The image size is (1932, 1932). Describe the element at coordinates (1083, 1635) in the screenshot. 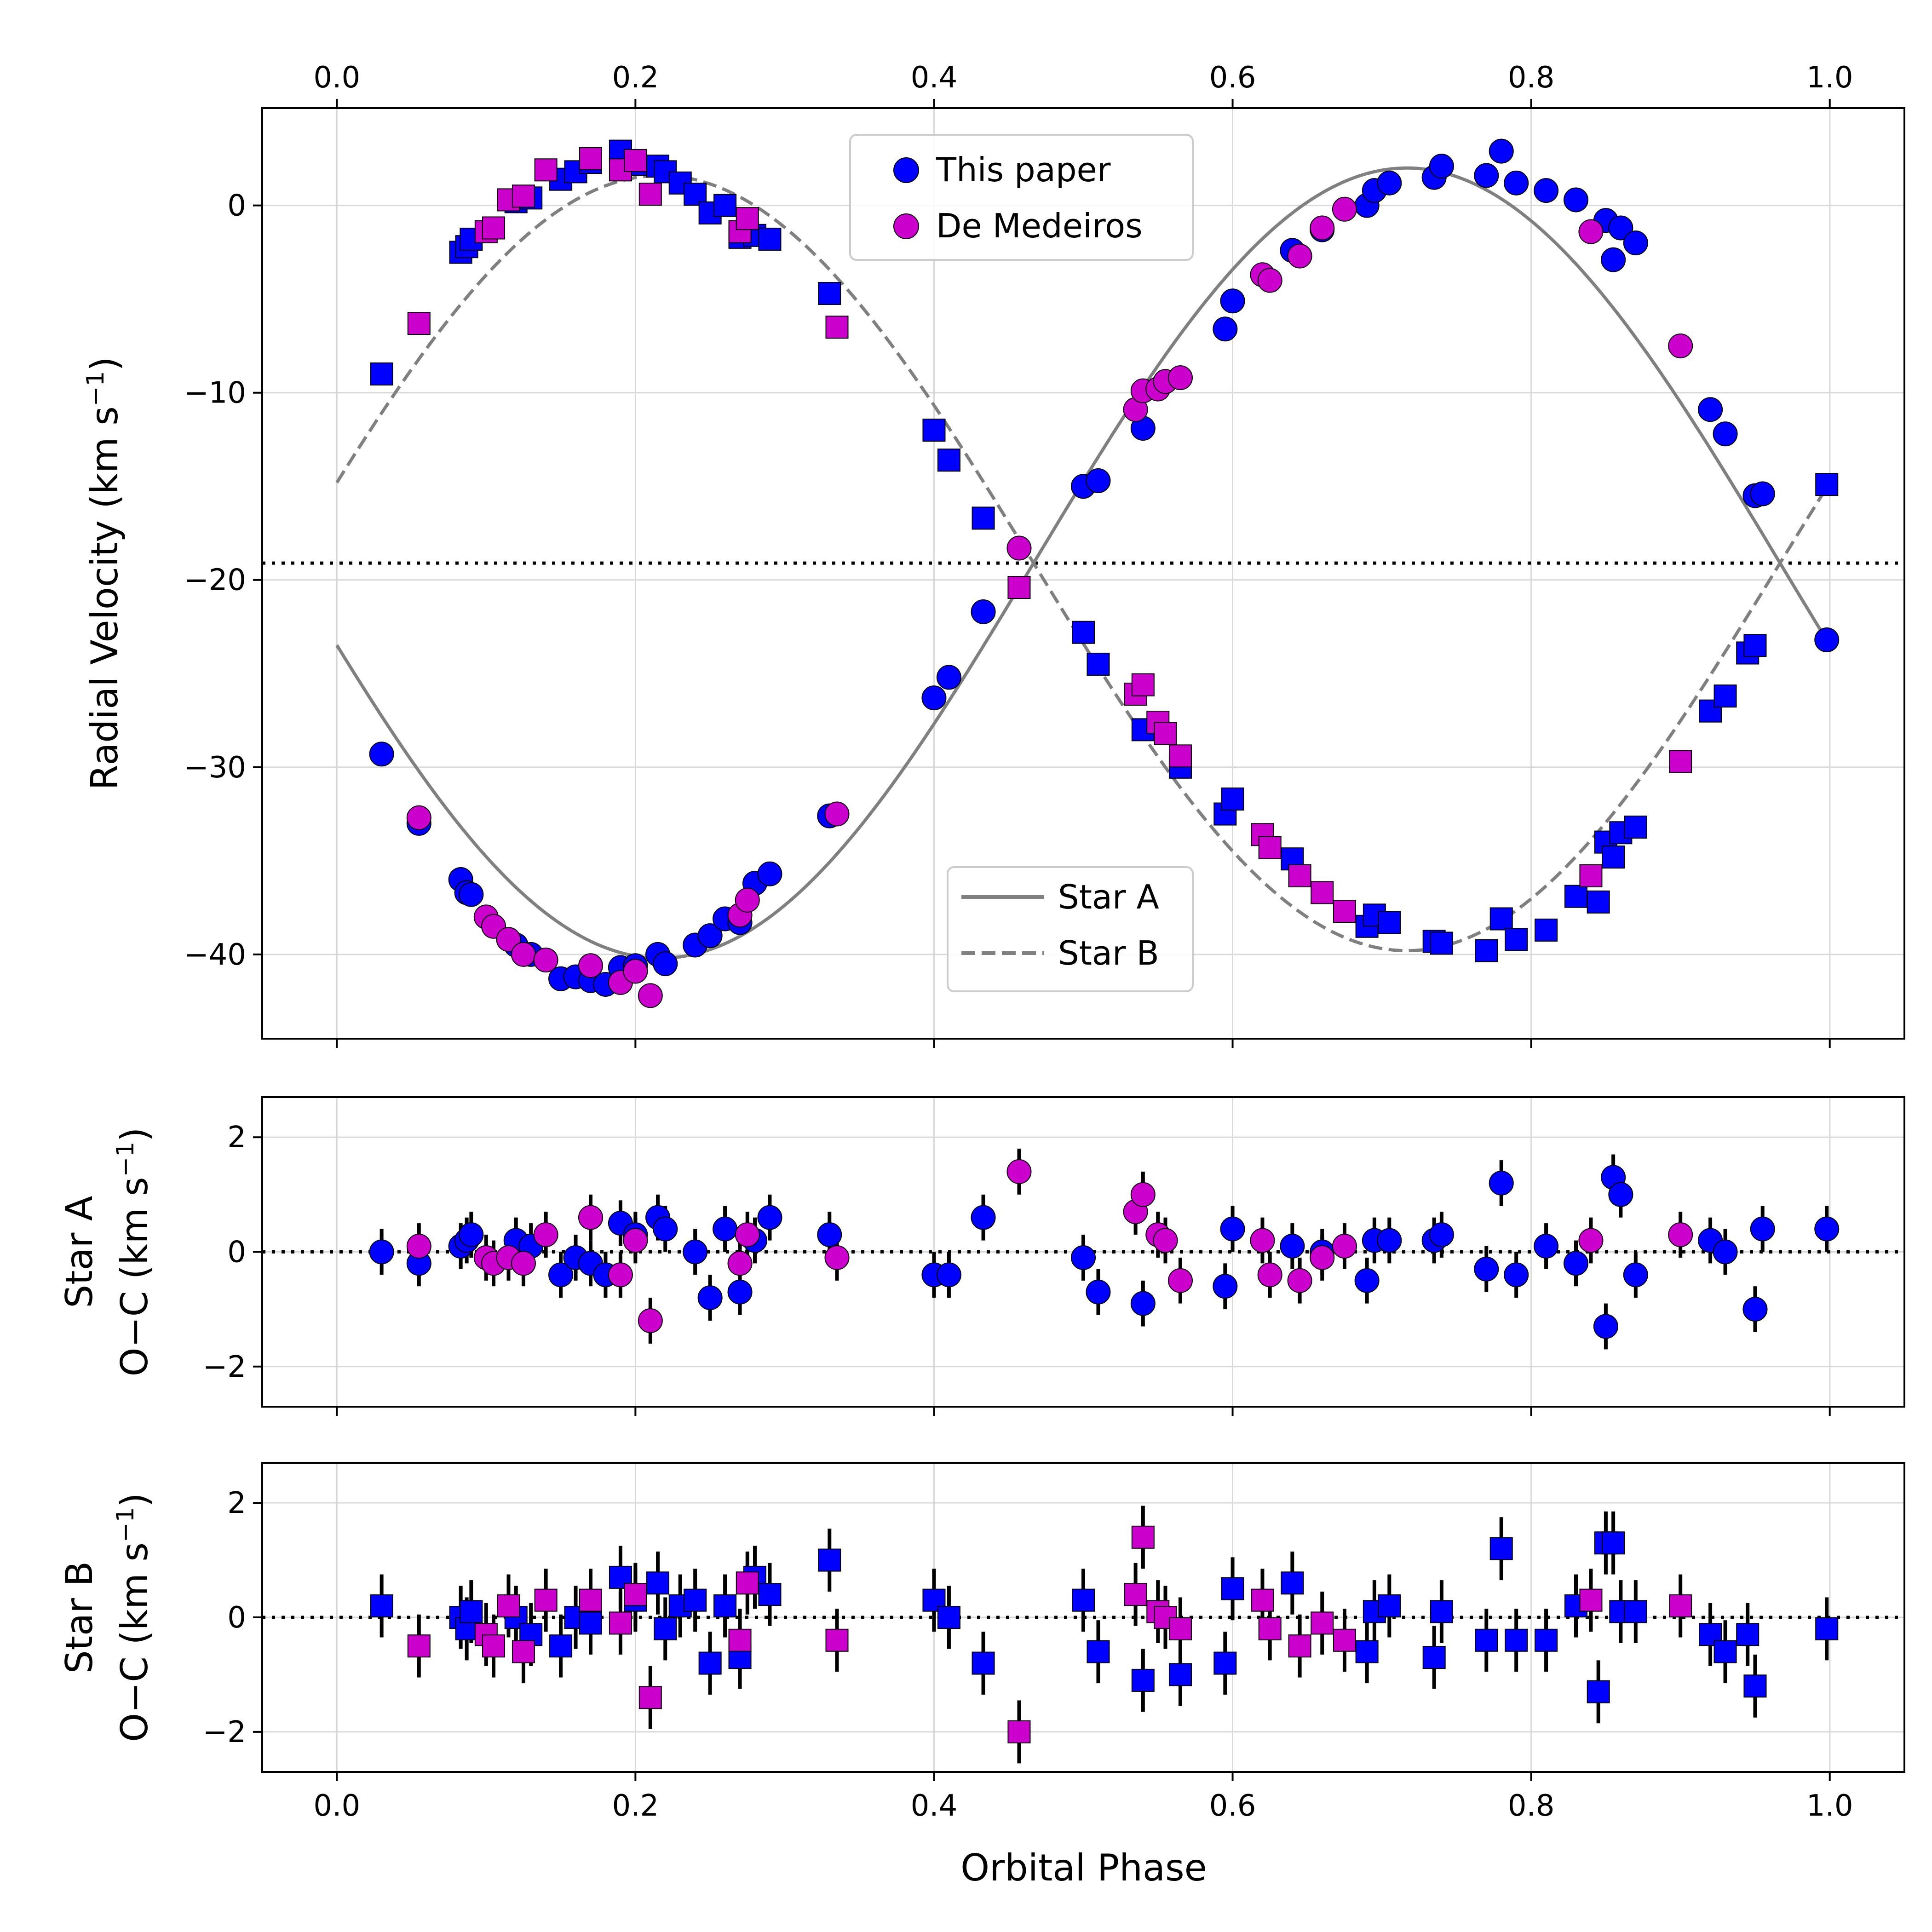

I see `star-b-residual-points` at that location.